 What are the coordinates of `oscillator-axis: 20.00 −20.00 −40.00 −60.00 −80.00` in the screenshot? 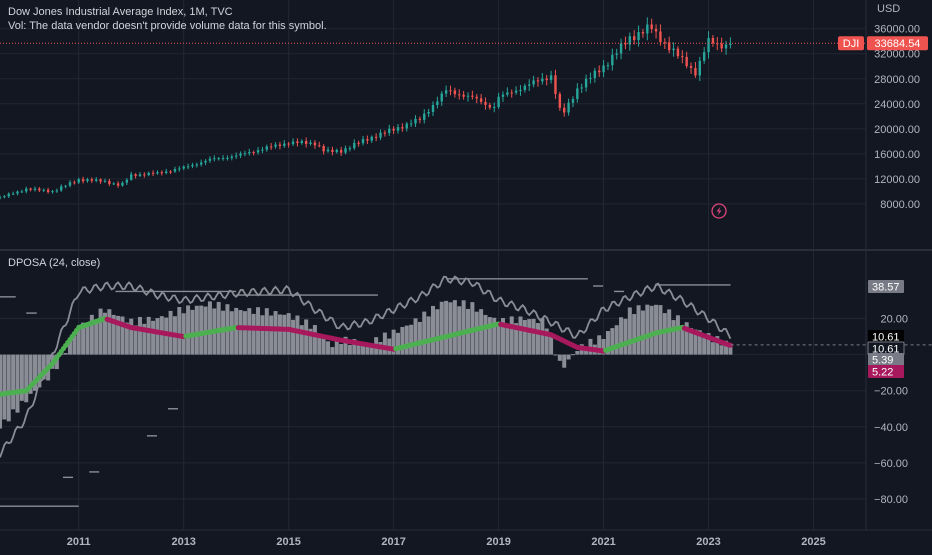 It's located at (891, 410).